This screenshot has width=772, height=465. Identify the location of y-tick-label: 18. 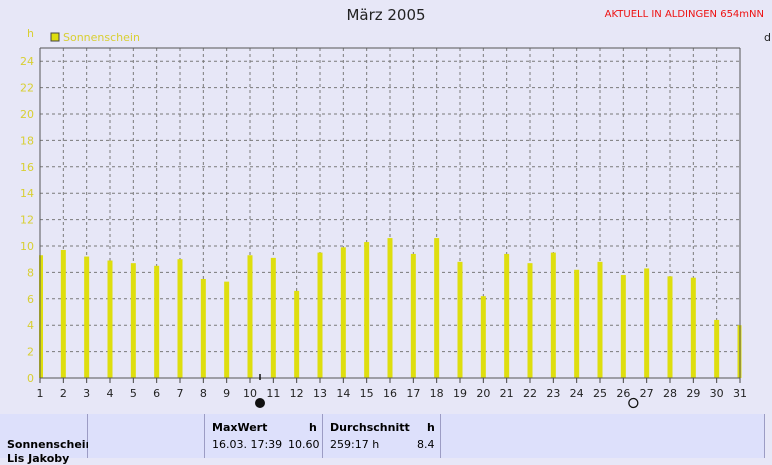
(27, 140).